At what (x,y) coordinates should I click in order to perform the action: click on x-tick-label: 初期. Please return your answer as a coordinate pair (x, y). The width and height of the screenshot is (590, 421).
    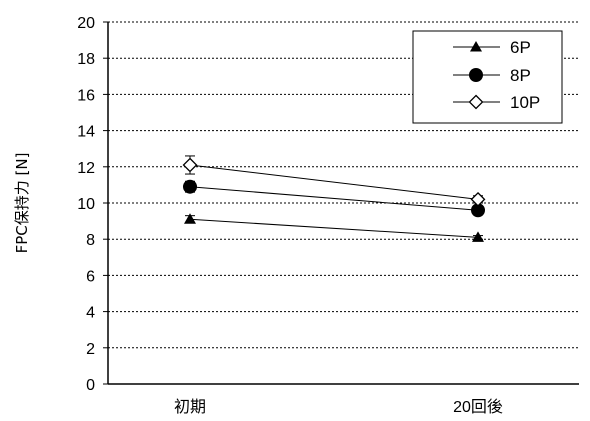
    Looking at the image, I should click on (190, 407).